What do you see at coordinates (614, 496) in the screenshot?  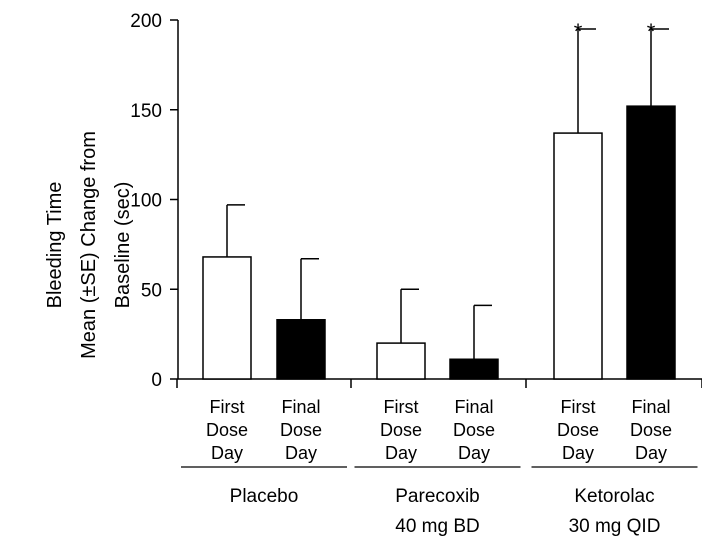 I see `group-label: Ketorolac` at bounding box center [614, 496].